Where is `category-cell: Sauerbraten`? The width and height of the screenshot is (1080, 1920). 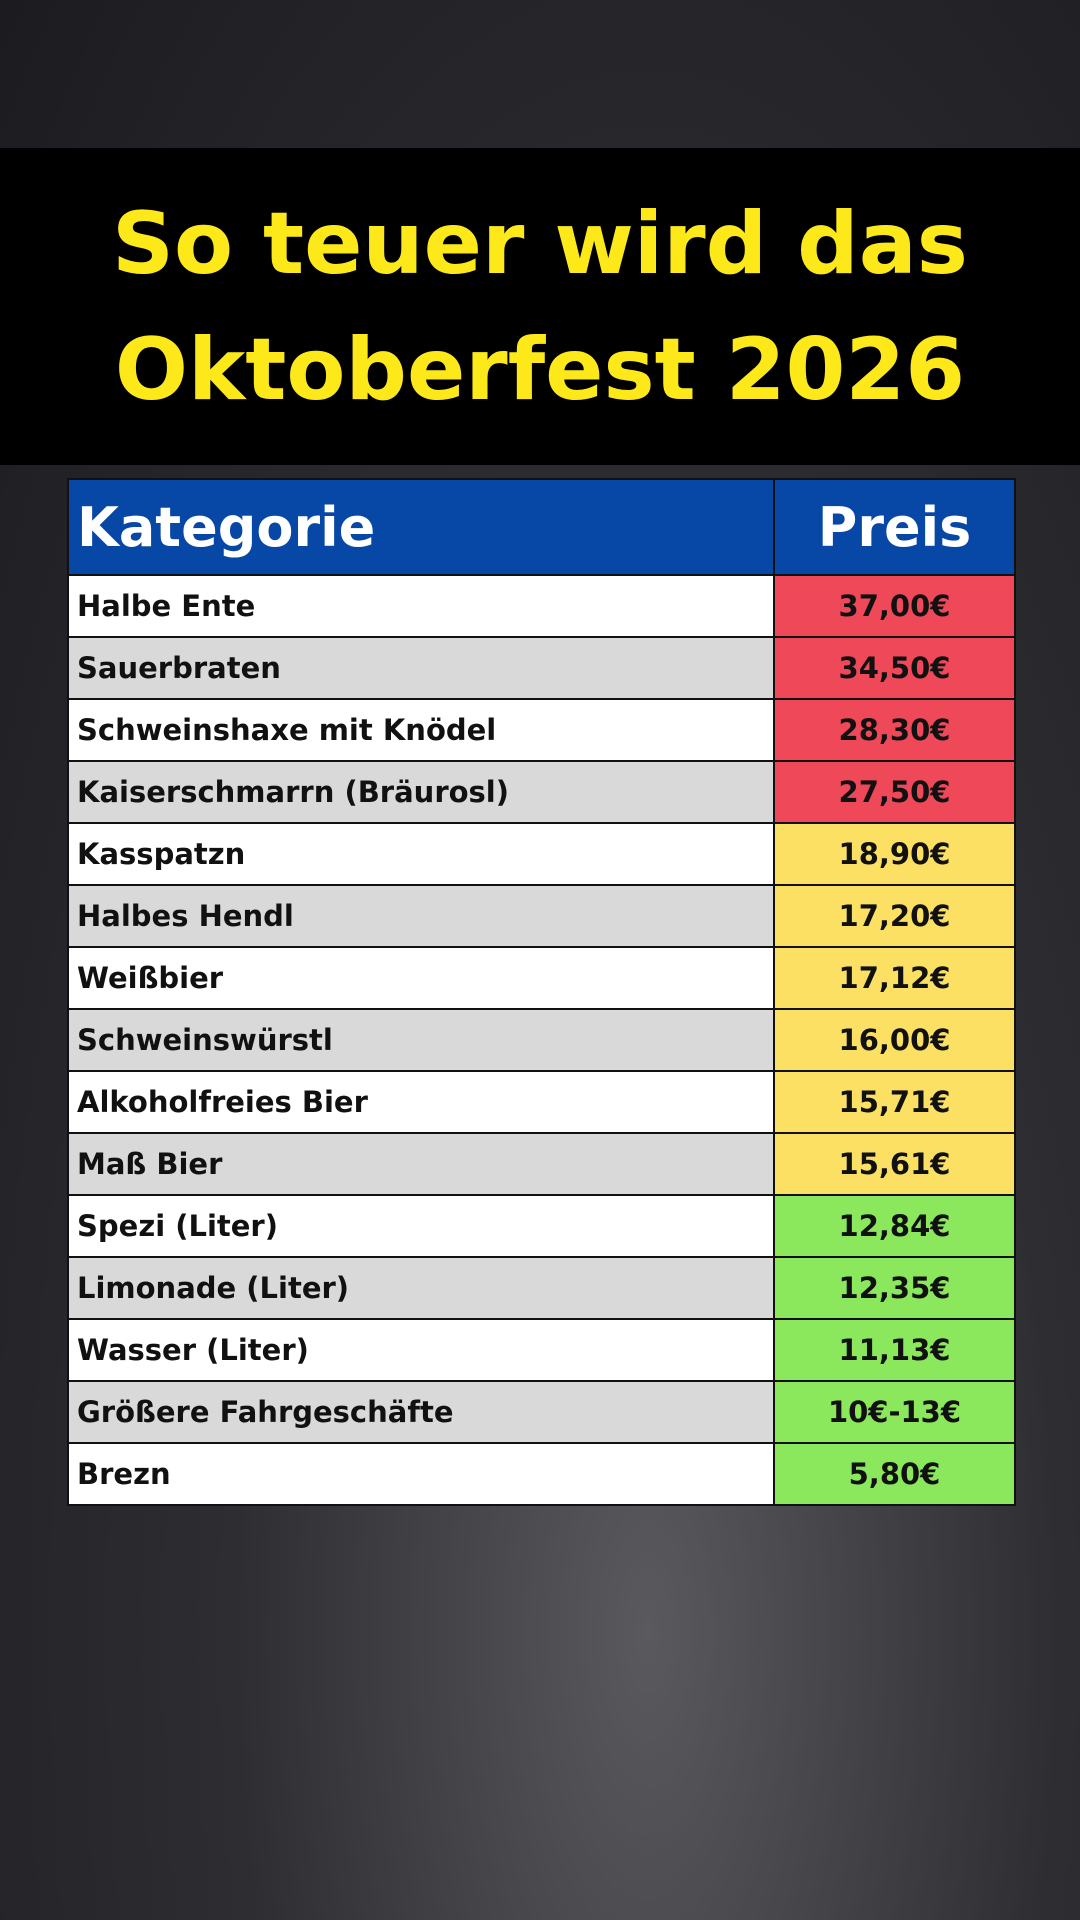 category-cell: Sauerbraten is located at coordinates (421, 668).